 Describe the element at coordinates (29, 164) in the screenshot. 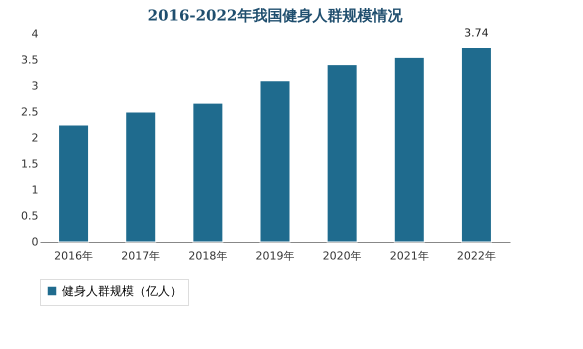

I see `y-tick-label: 1.5` at that location.